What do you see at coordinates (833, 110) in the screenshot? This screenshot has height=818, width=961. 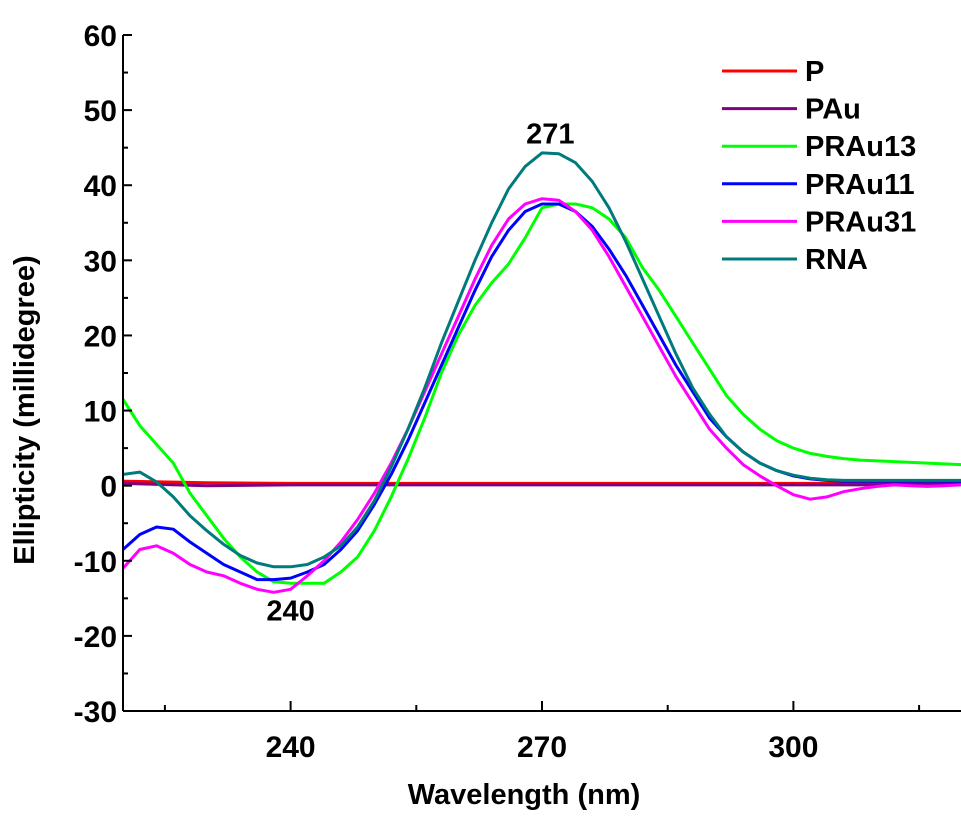 I see `legend-label: PAu` at bounding box center [833, 110].